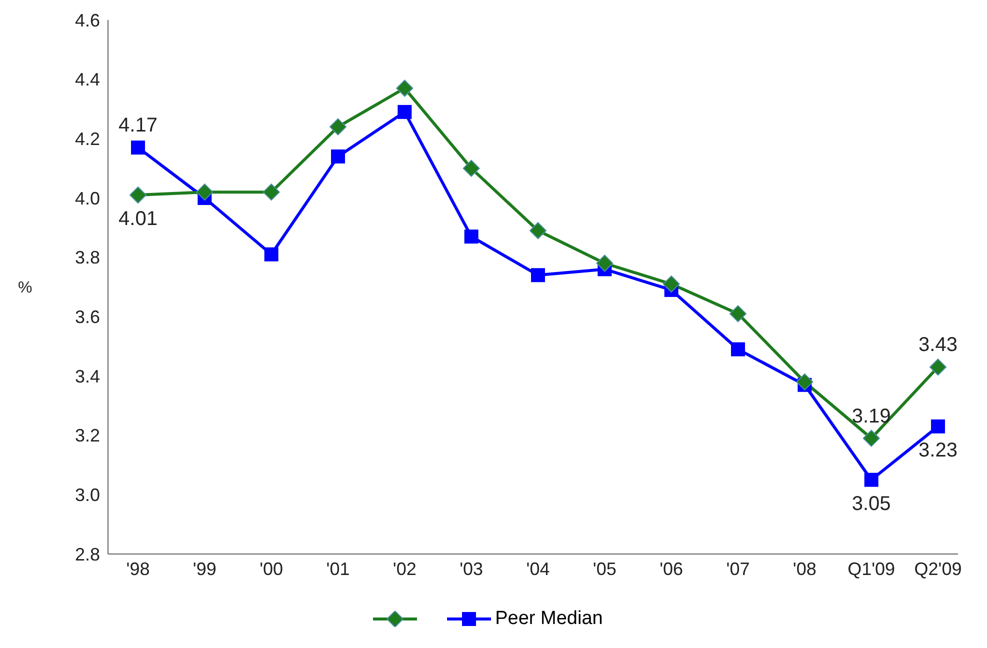 The width and height of the screenshot is (987, 648). Describe the element at coordinates (338, 568) in the screenshot. I see `x-tick-label: '01` at that location.